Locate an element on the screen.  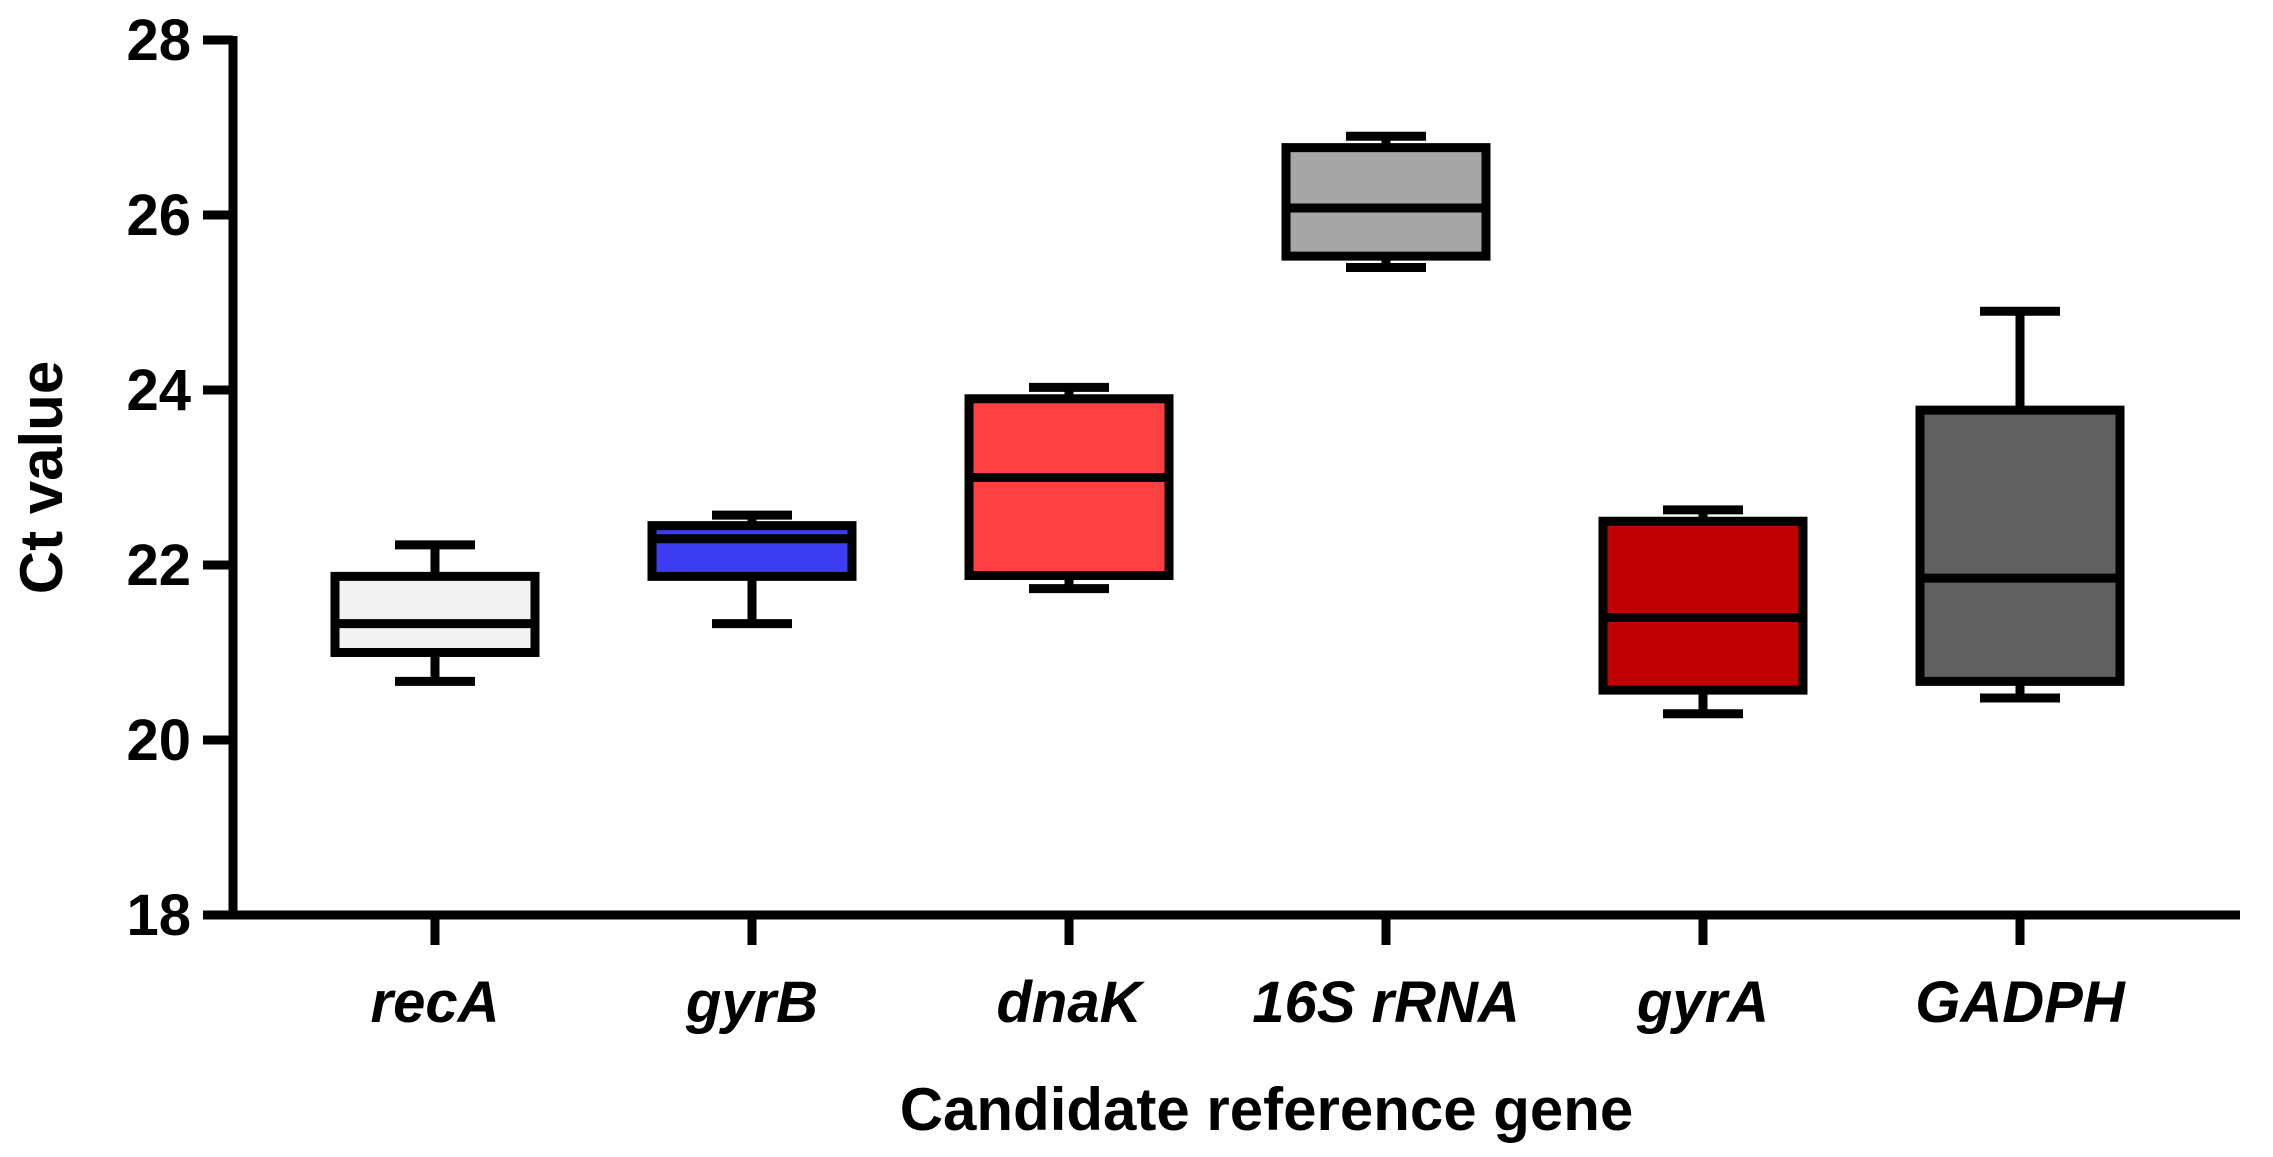
y-tick-label: 26 is located at coordinates (158, 215).